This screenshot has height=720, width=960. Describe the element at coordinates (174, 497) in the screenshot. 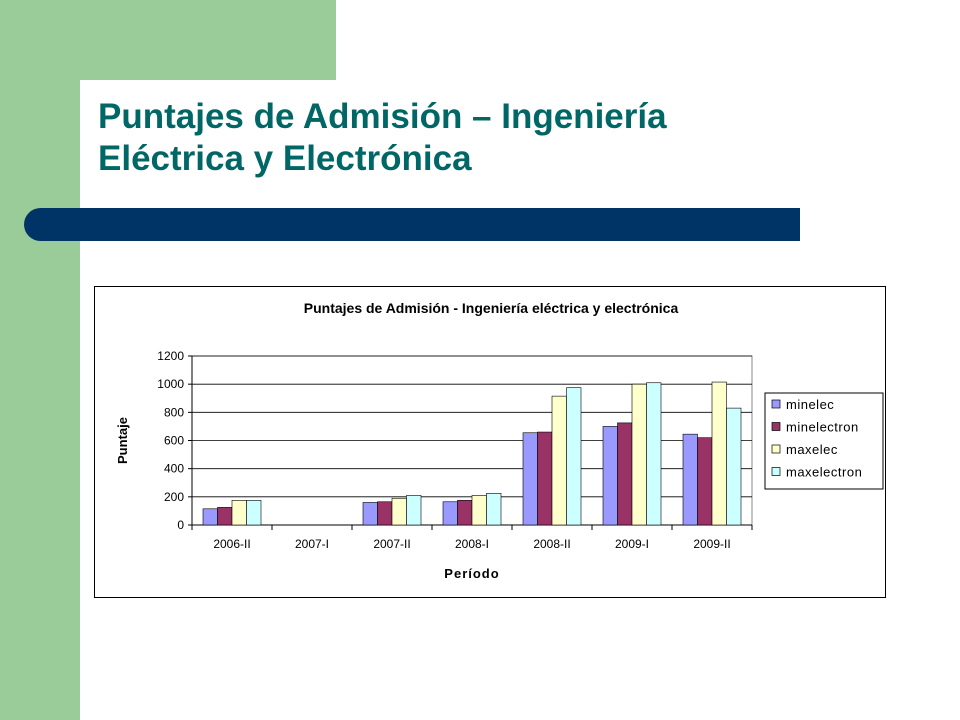

I see `y-tick-label: 200` at that location.